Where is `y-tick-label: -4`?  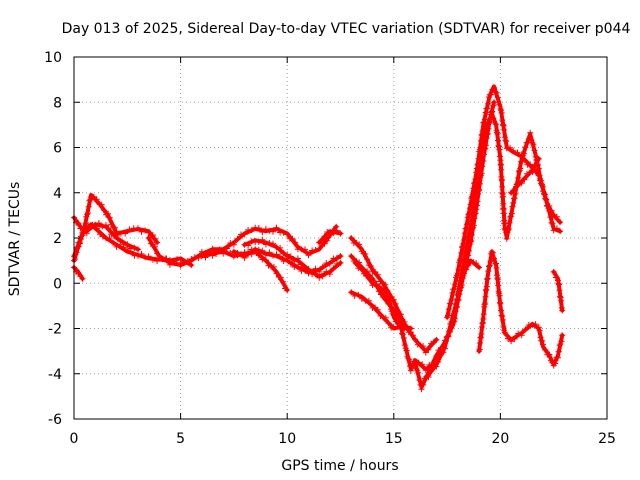
y-tick-label: -4 is located at coordinates (55, 375).